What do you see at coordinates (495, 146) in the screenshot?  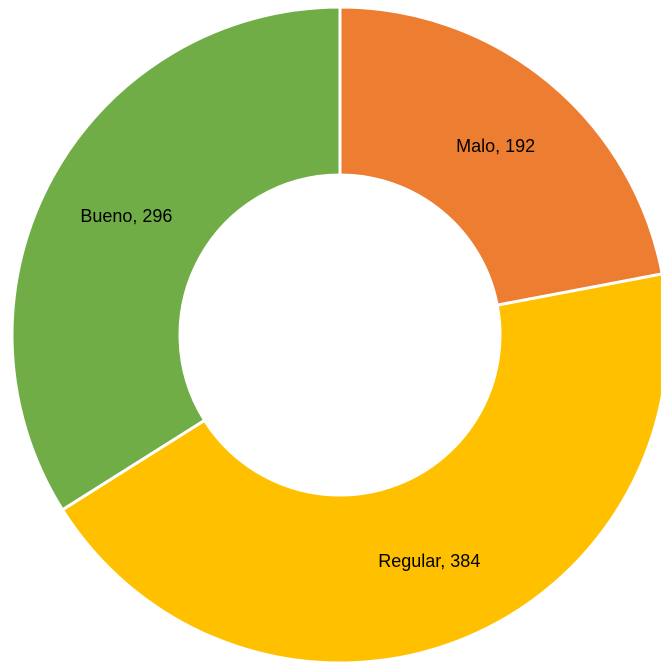 I see `data-label: Malo, 192` at bounding box center [495, 146].